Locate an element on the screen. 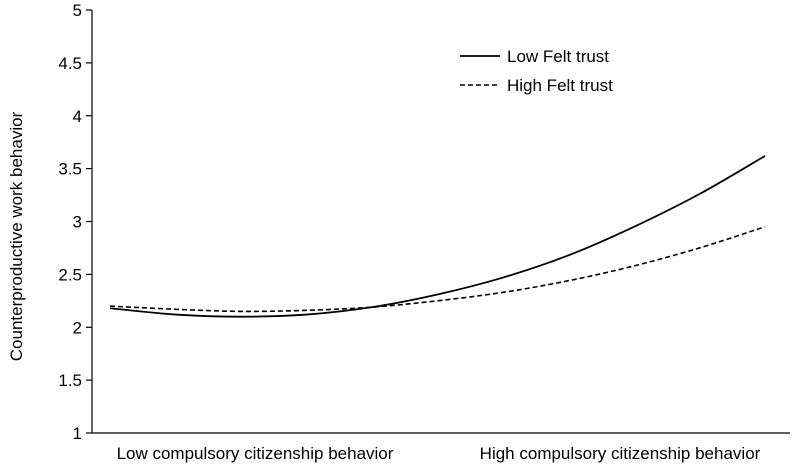 The width and height of the screenshot is (800, 467). y-tick-label: 2 is located at coordinates (77, 327).